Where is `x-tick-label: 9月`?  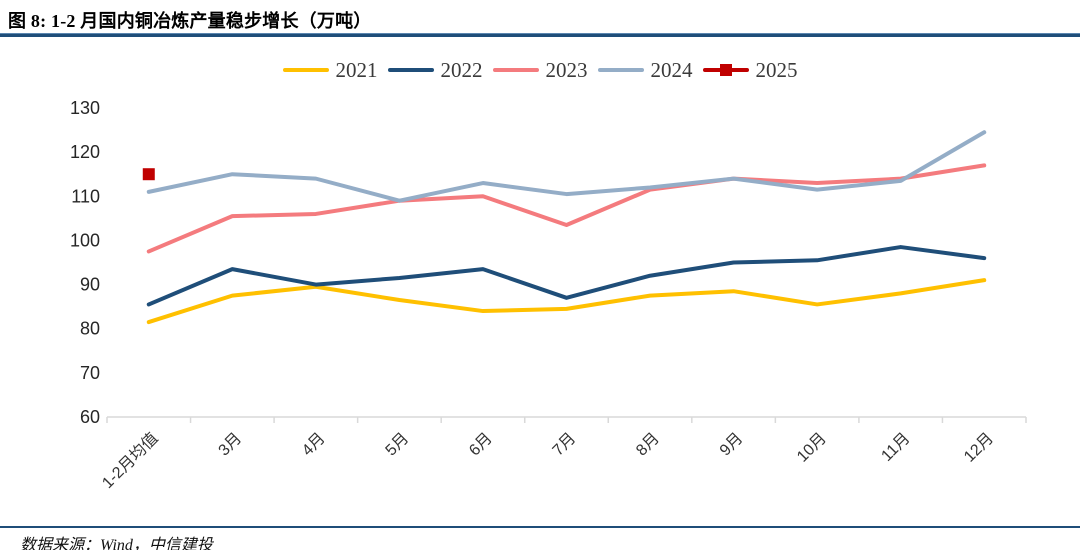 x-tick-label: 9月 is located at coordinates (732, 445).